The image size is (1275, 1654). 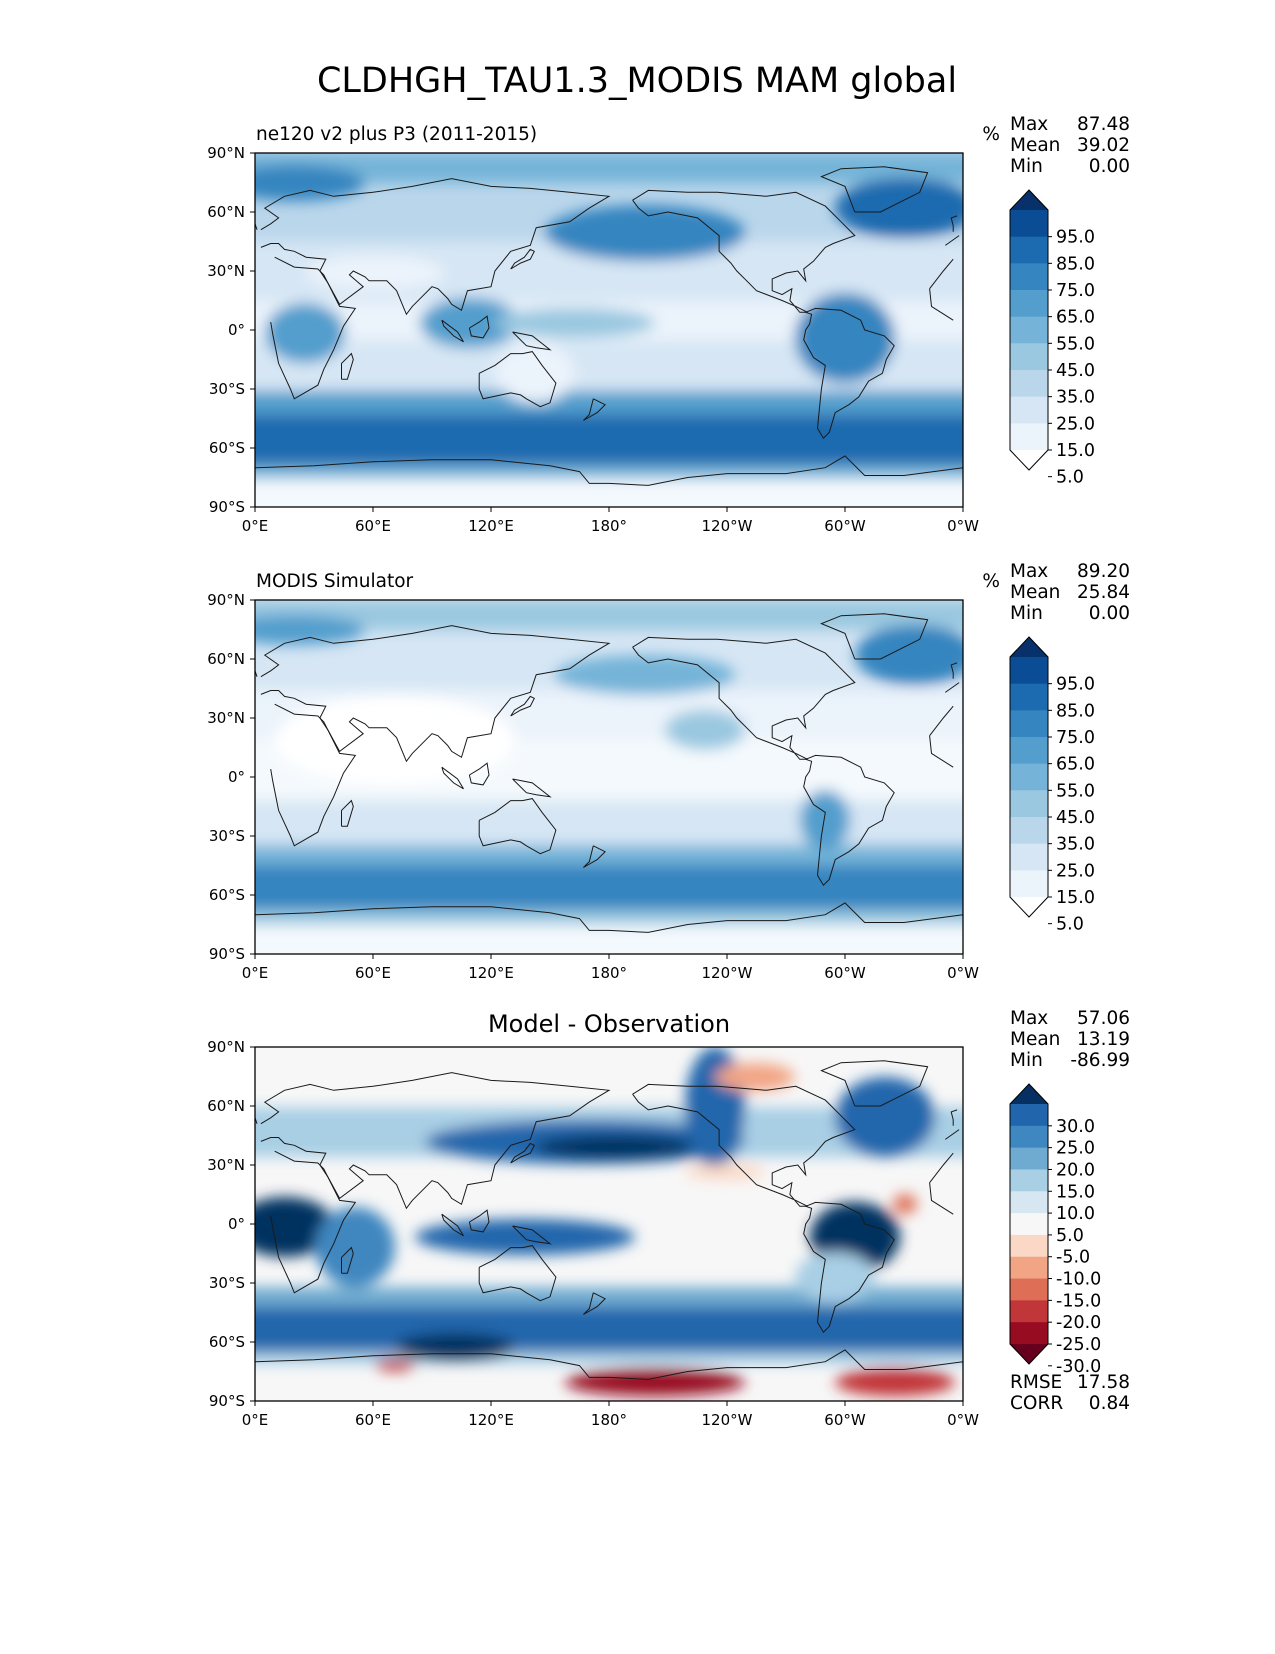 What do you see at coordinates (1075, 424) in the screenshot?
I see `colorbar-tick-label: 25.0` at bounding box center [1075, 424].